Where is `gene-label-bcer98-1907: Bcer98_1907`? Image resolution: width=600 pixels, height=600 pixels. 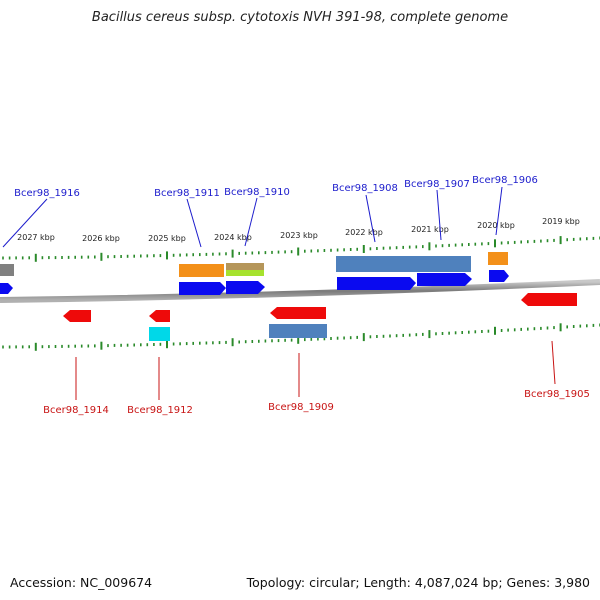 gene-label-bcer98-1907: Bcer98_1907 is located at coordinates (437, 184).